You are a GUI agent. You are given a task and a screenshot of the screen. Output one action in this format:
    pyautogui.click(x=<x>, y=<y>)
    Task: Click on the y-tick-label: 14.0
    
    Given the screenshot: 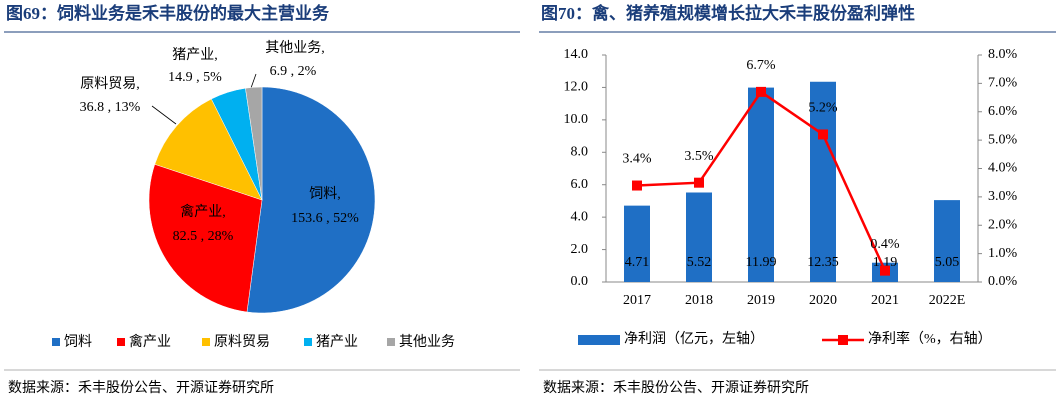 What is the action you would take?
    pyautogui.click(x=576, y=54)
    